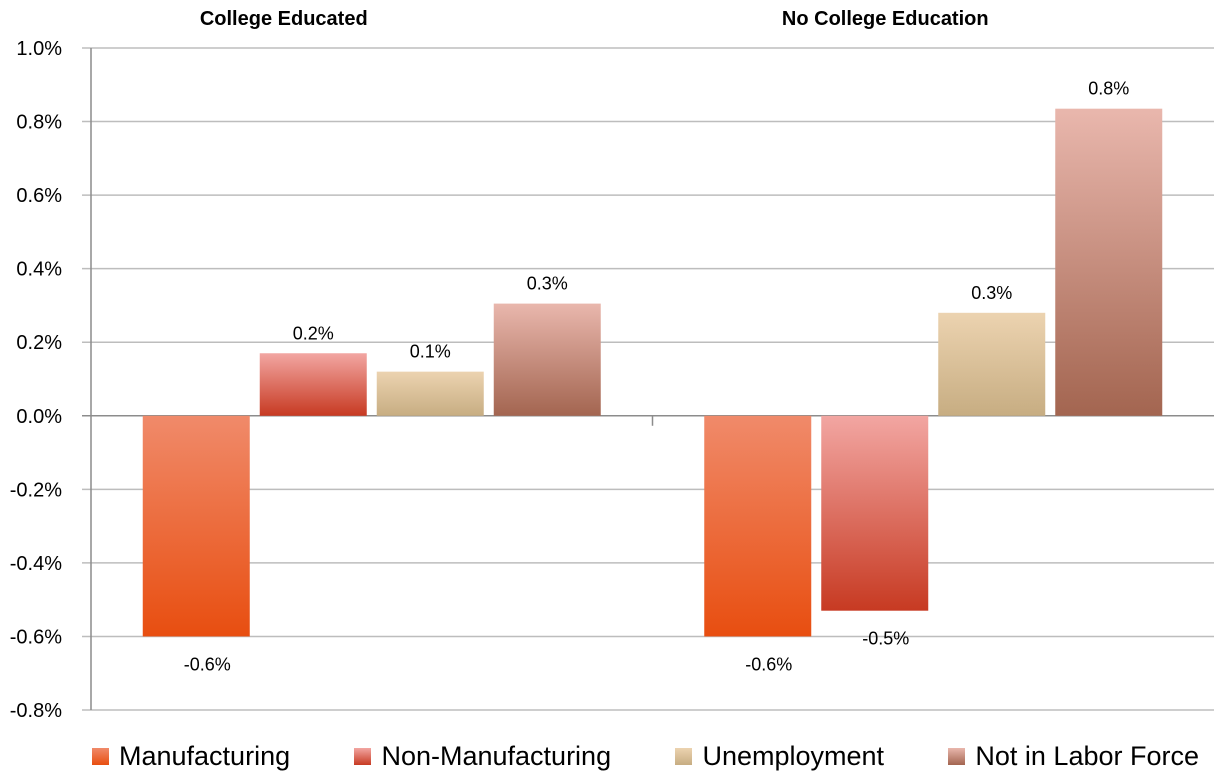 This screenshot has height=777, width=1217. What do you see at coordinates (768, 664) in the screenshot?
I see `data-label-manufacturing-no-college-education: -0.6%` at bounding box center [768, 664].